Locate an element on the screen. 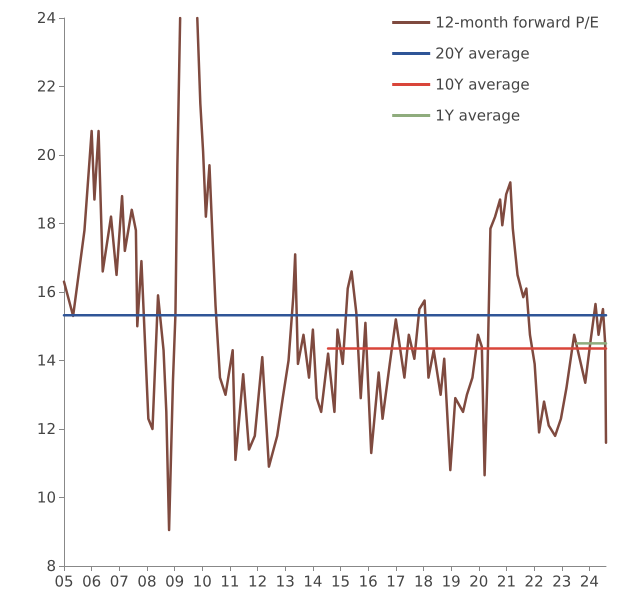 The width and height of the screenshot is (622, 612). x-tick-label: 18 is located at coordinates (424, 581).